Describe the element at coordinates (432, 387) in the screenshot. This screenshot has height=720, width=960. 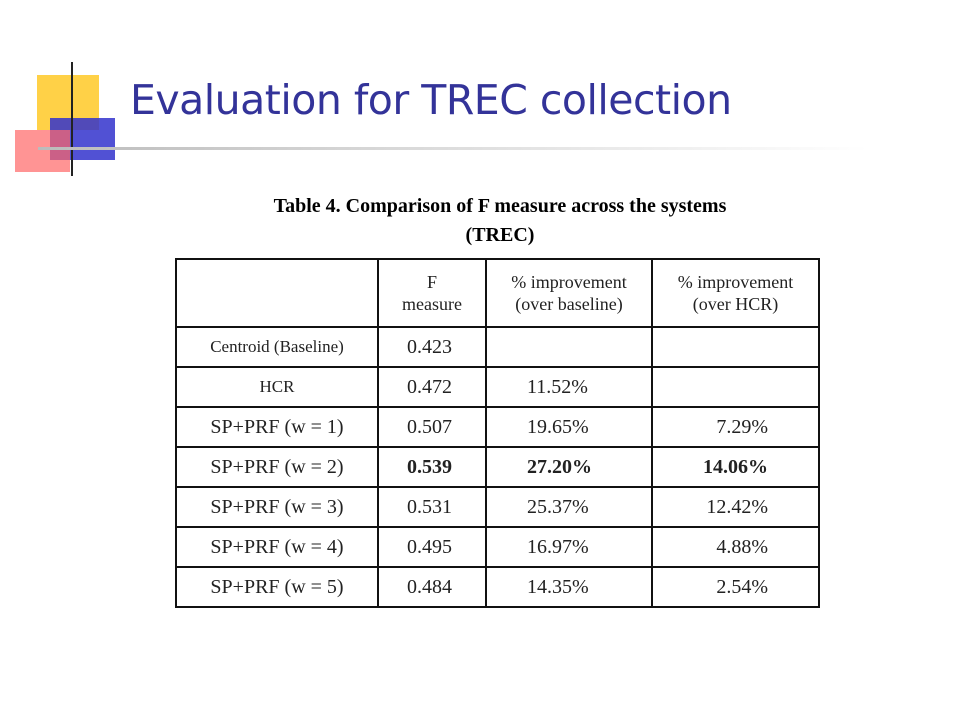
I see `table-cell: 0.472` at that location.